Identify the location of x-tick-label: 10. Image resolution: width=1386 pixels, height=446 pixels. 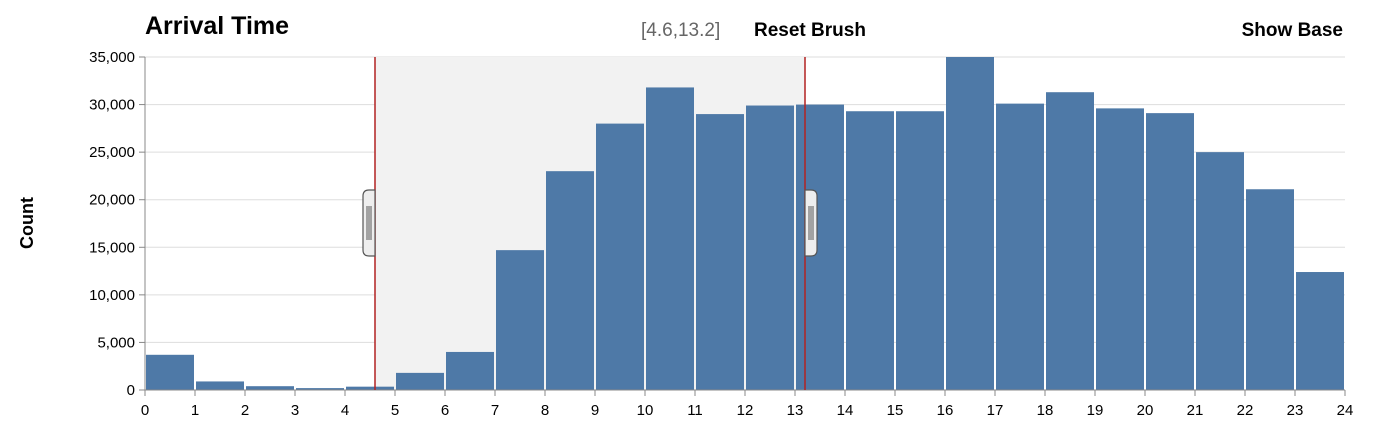
(645, 410).